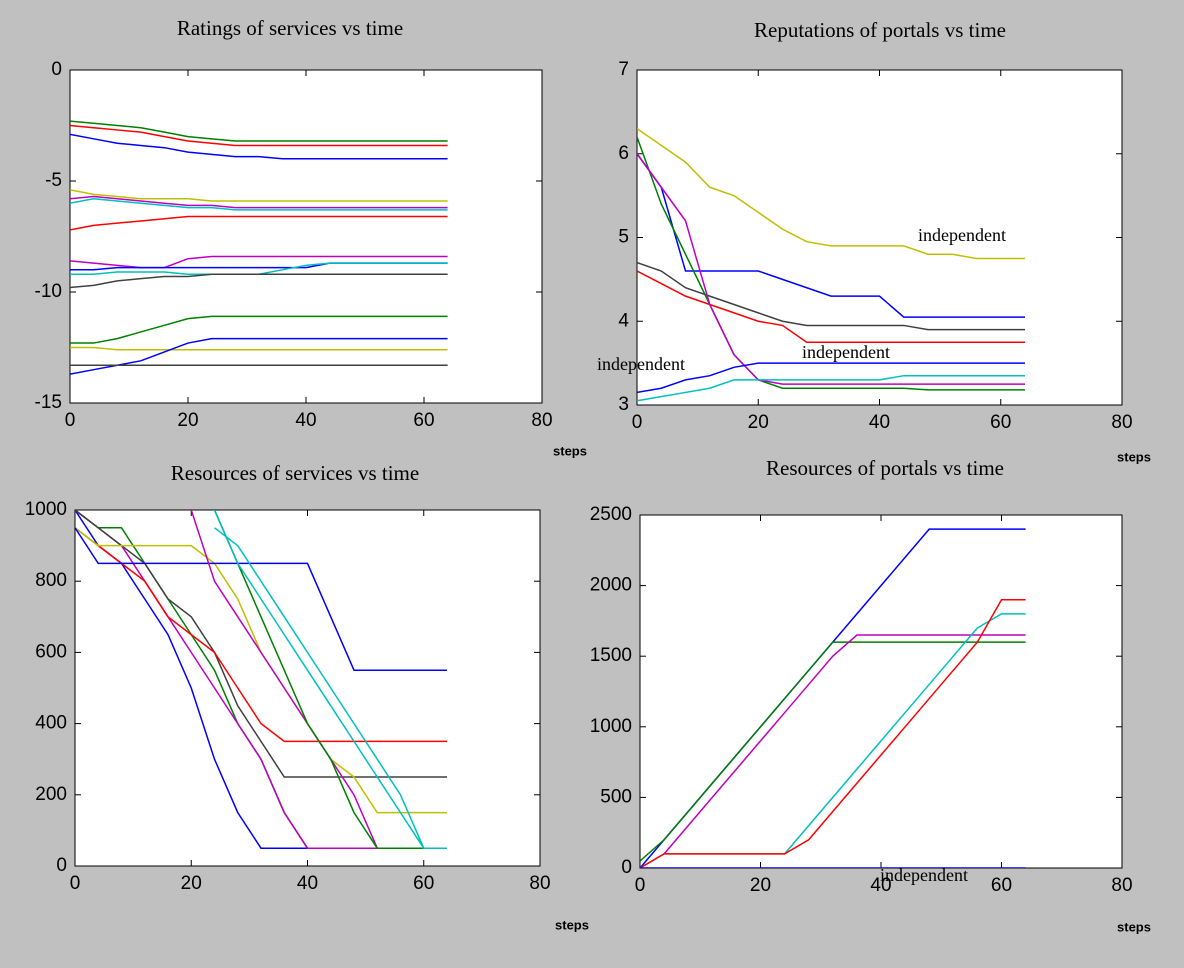 The width and height of the screenshot is (1184, 968). I want to click on y-tick-label: 3, so click(623, 404).